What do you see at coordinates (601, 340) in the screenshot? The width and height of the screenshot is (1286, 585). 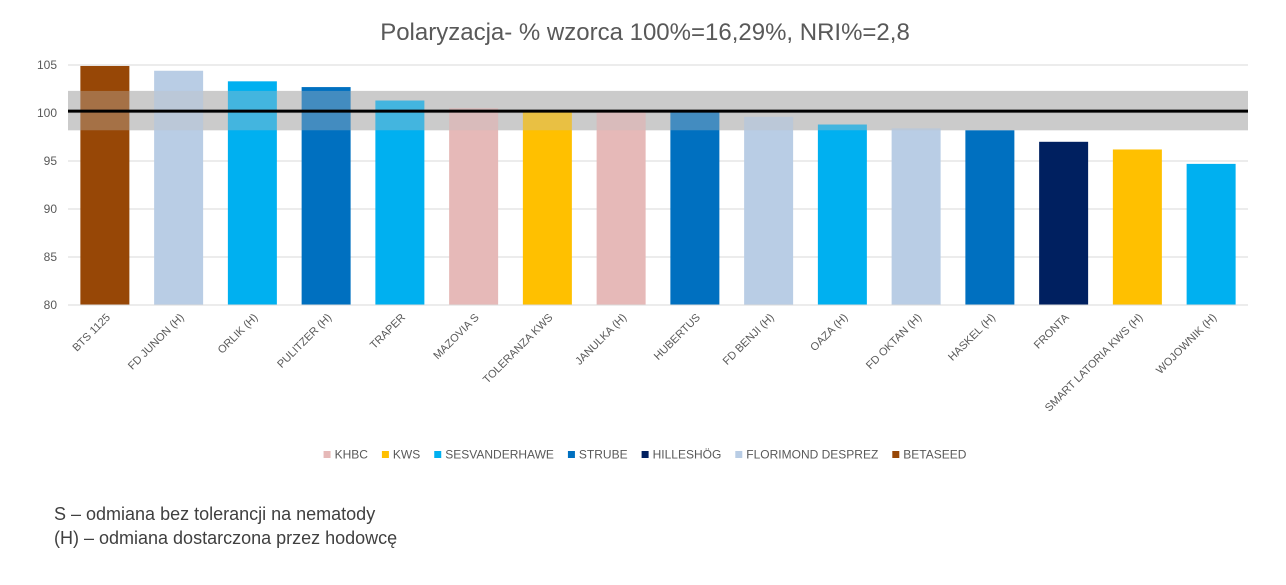 I see `x-tick-label: JANULKA (H)` at bounding box center [601, 340].